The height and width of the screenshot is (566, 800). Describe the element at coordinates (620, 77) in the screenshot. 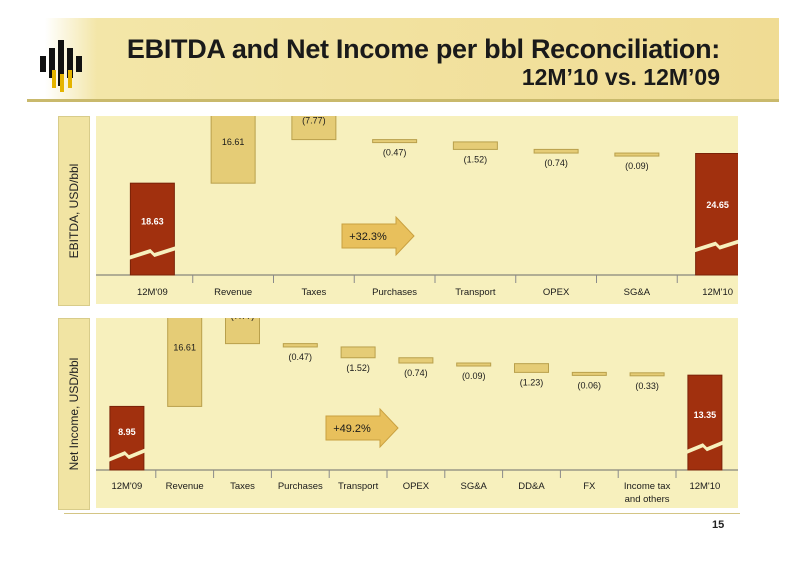

I see `page-subtitle: 12M’10 vs. 12M’09` at that location.